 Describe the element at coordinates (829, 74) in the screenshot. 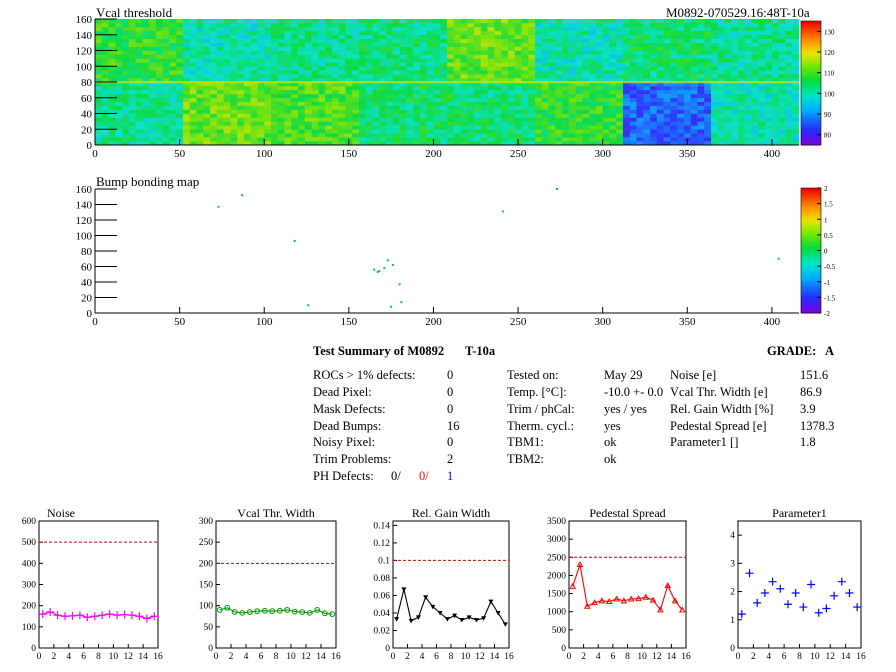

I see `colorbar-tick-label: 110` at that location.